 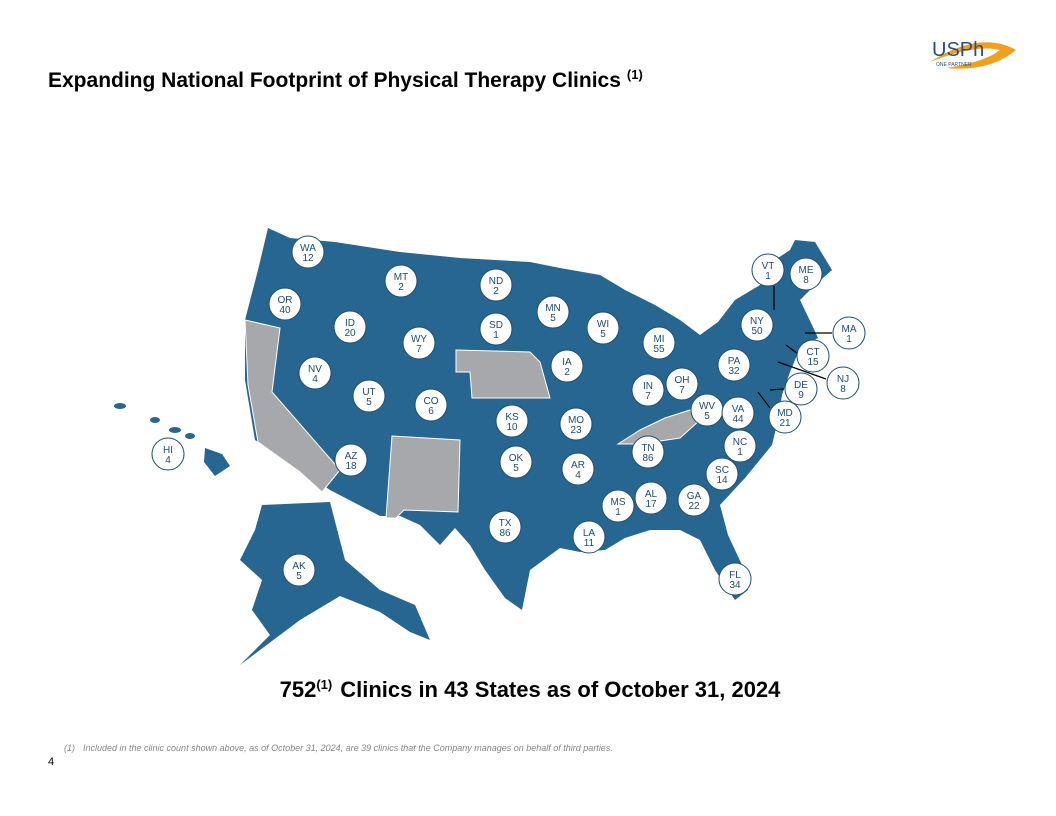 I want to click on state-code: NY, so click(x=757, y=321).